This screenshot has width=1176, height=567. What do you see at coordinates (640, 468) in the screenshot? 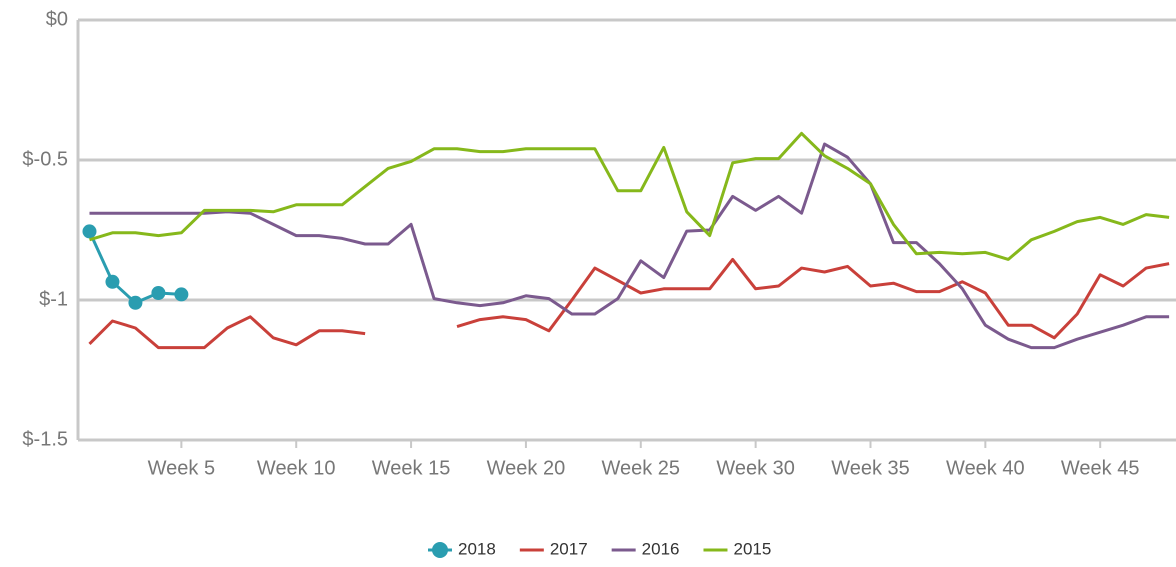
I see `x-tick-label: Week 25` at bounding box center [640, 468].